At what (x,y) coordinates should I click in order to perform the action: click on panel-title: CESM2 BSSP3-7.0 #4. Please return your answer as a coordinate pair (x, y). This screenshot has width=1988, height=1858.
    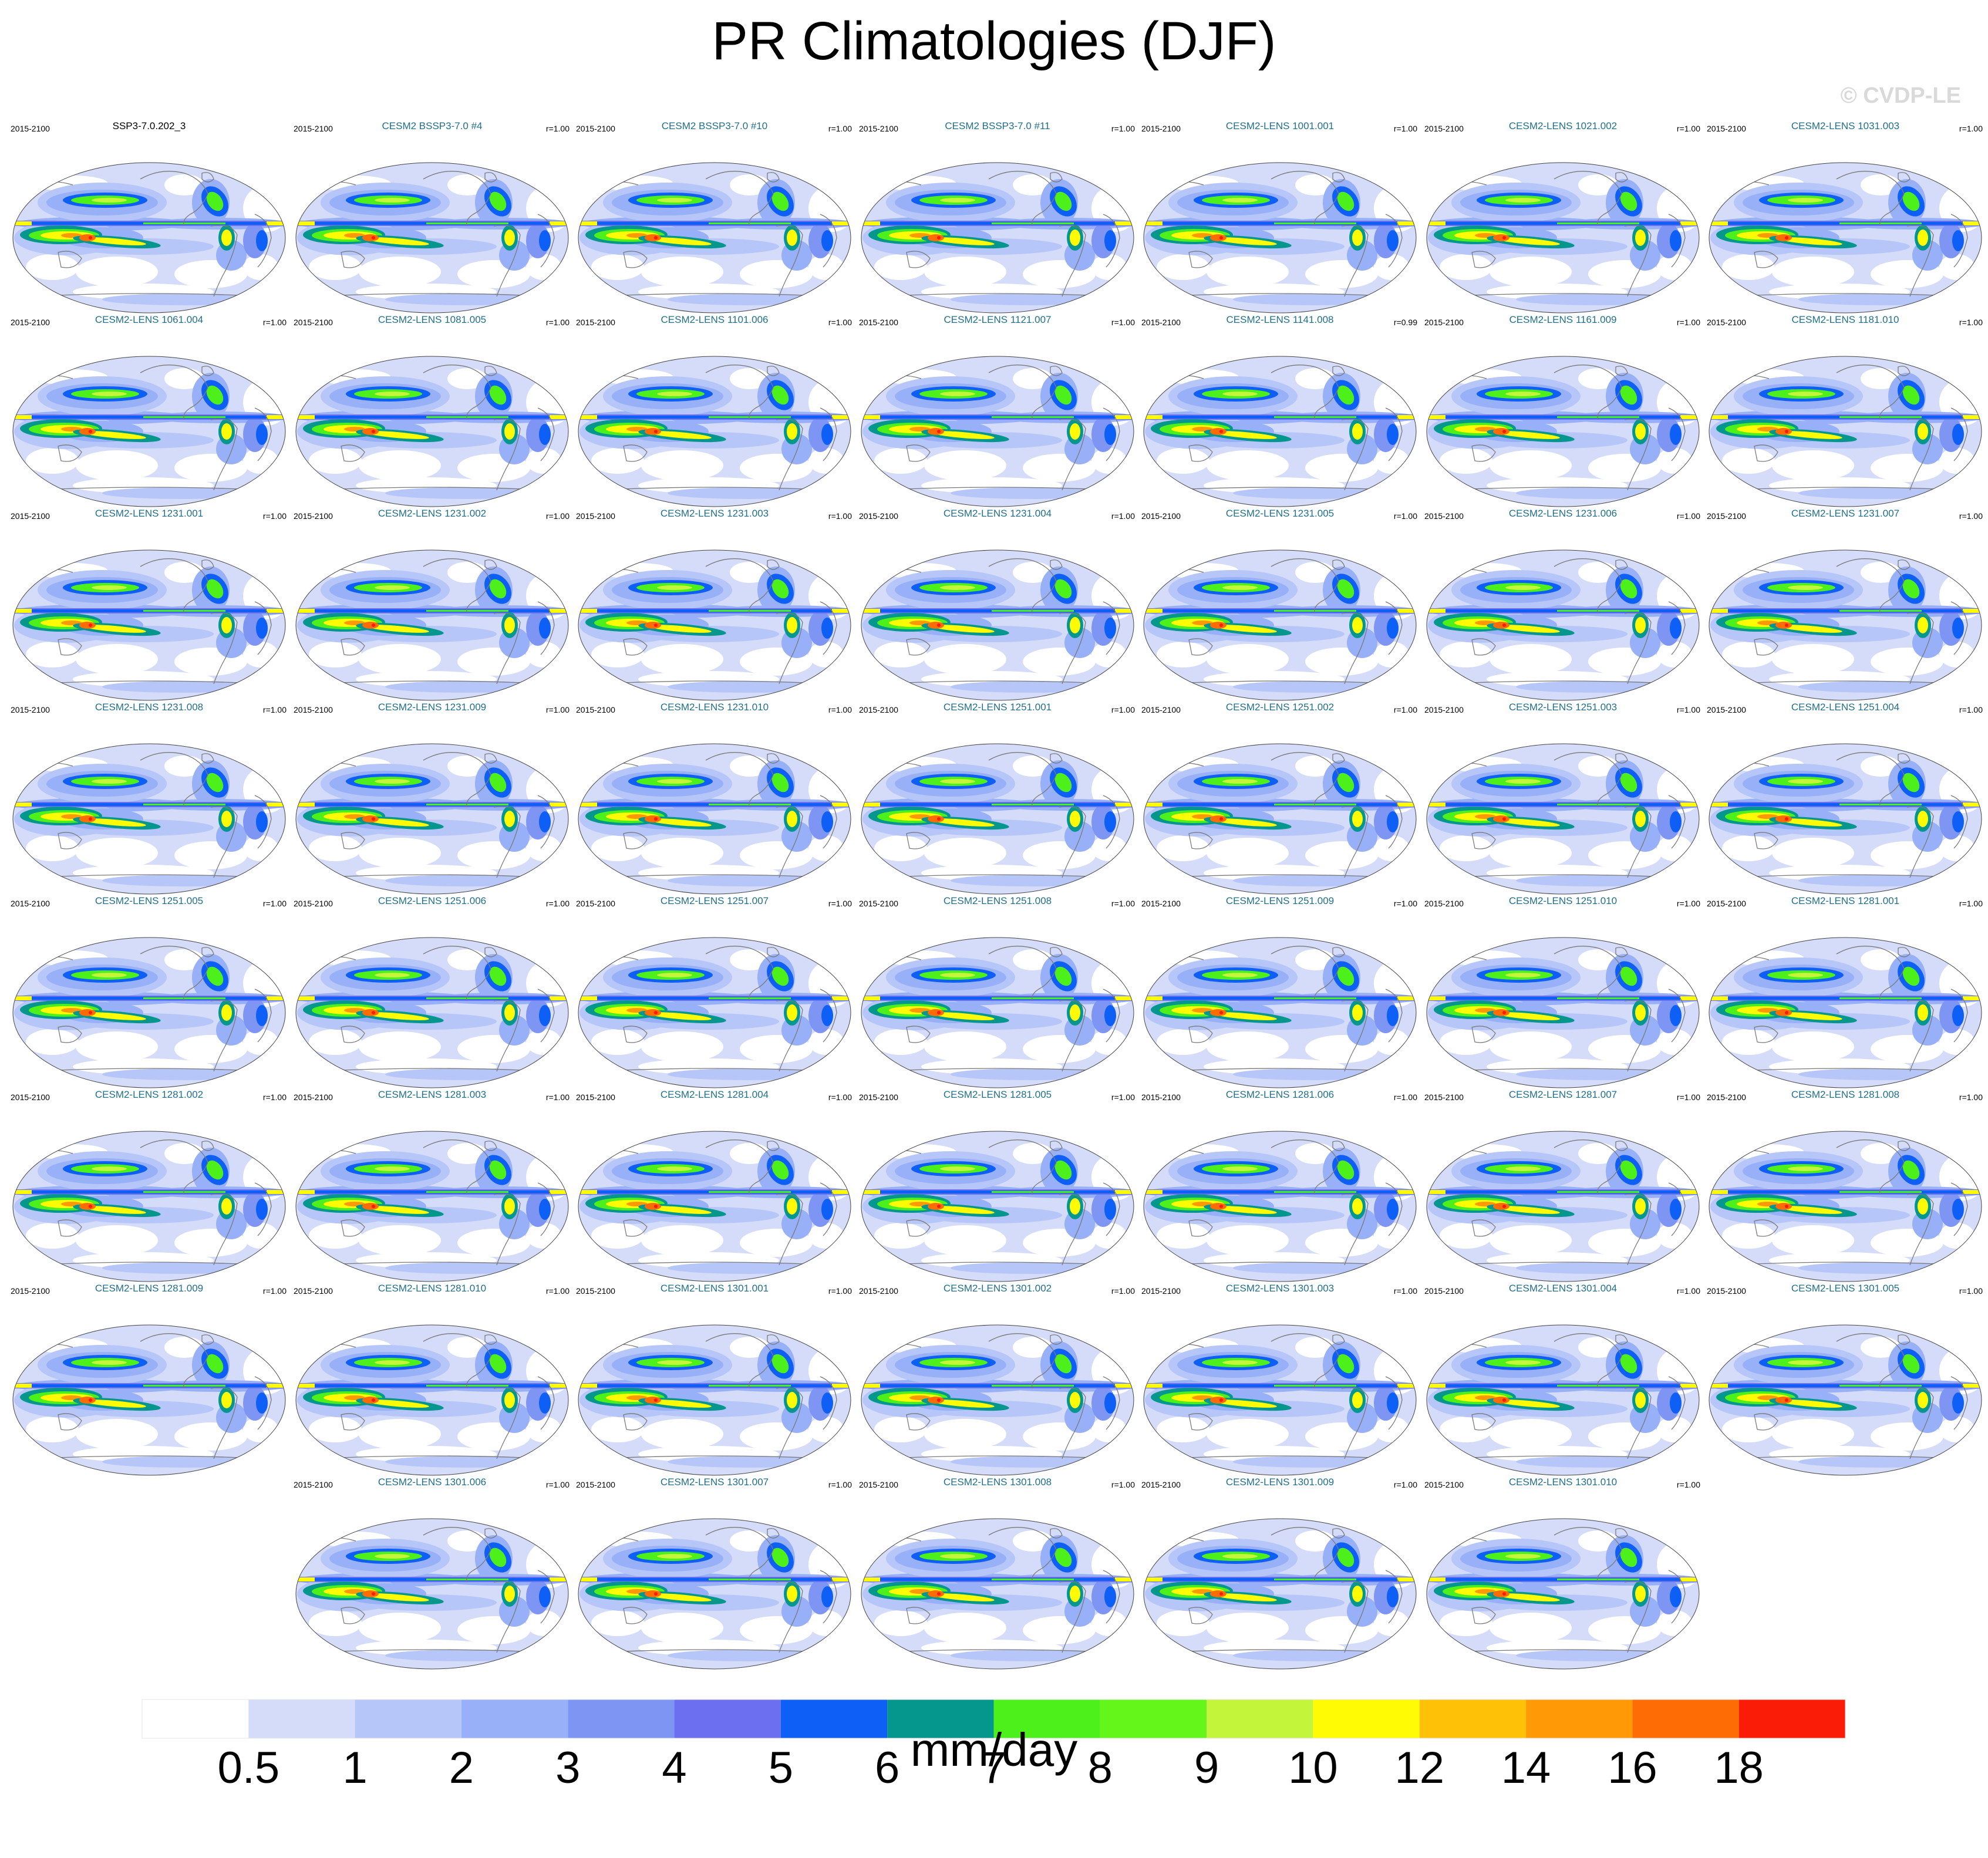
    Looking at the image, I should click on (433, 125).